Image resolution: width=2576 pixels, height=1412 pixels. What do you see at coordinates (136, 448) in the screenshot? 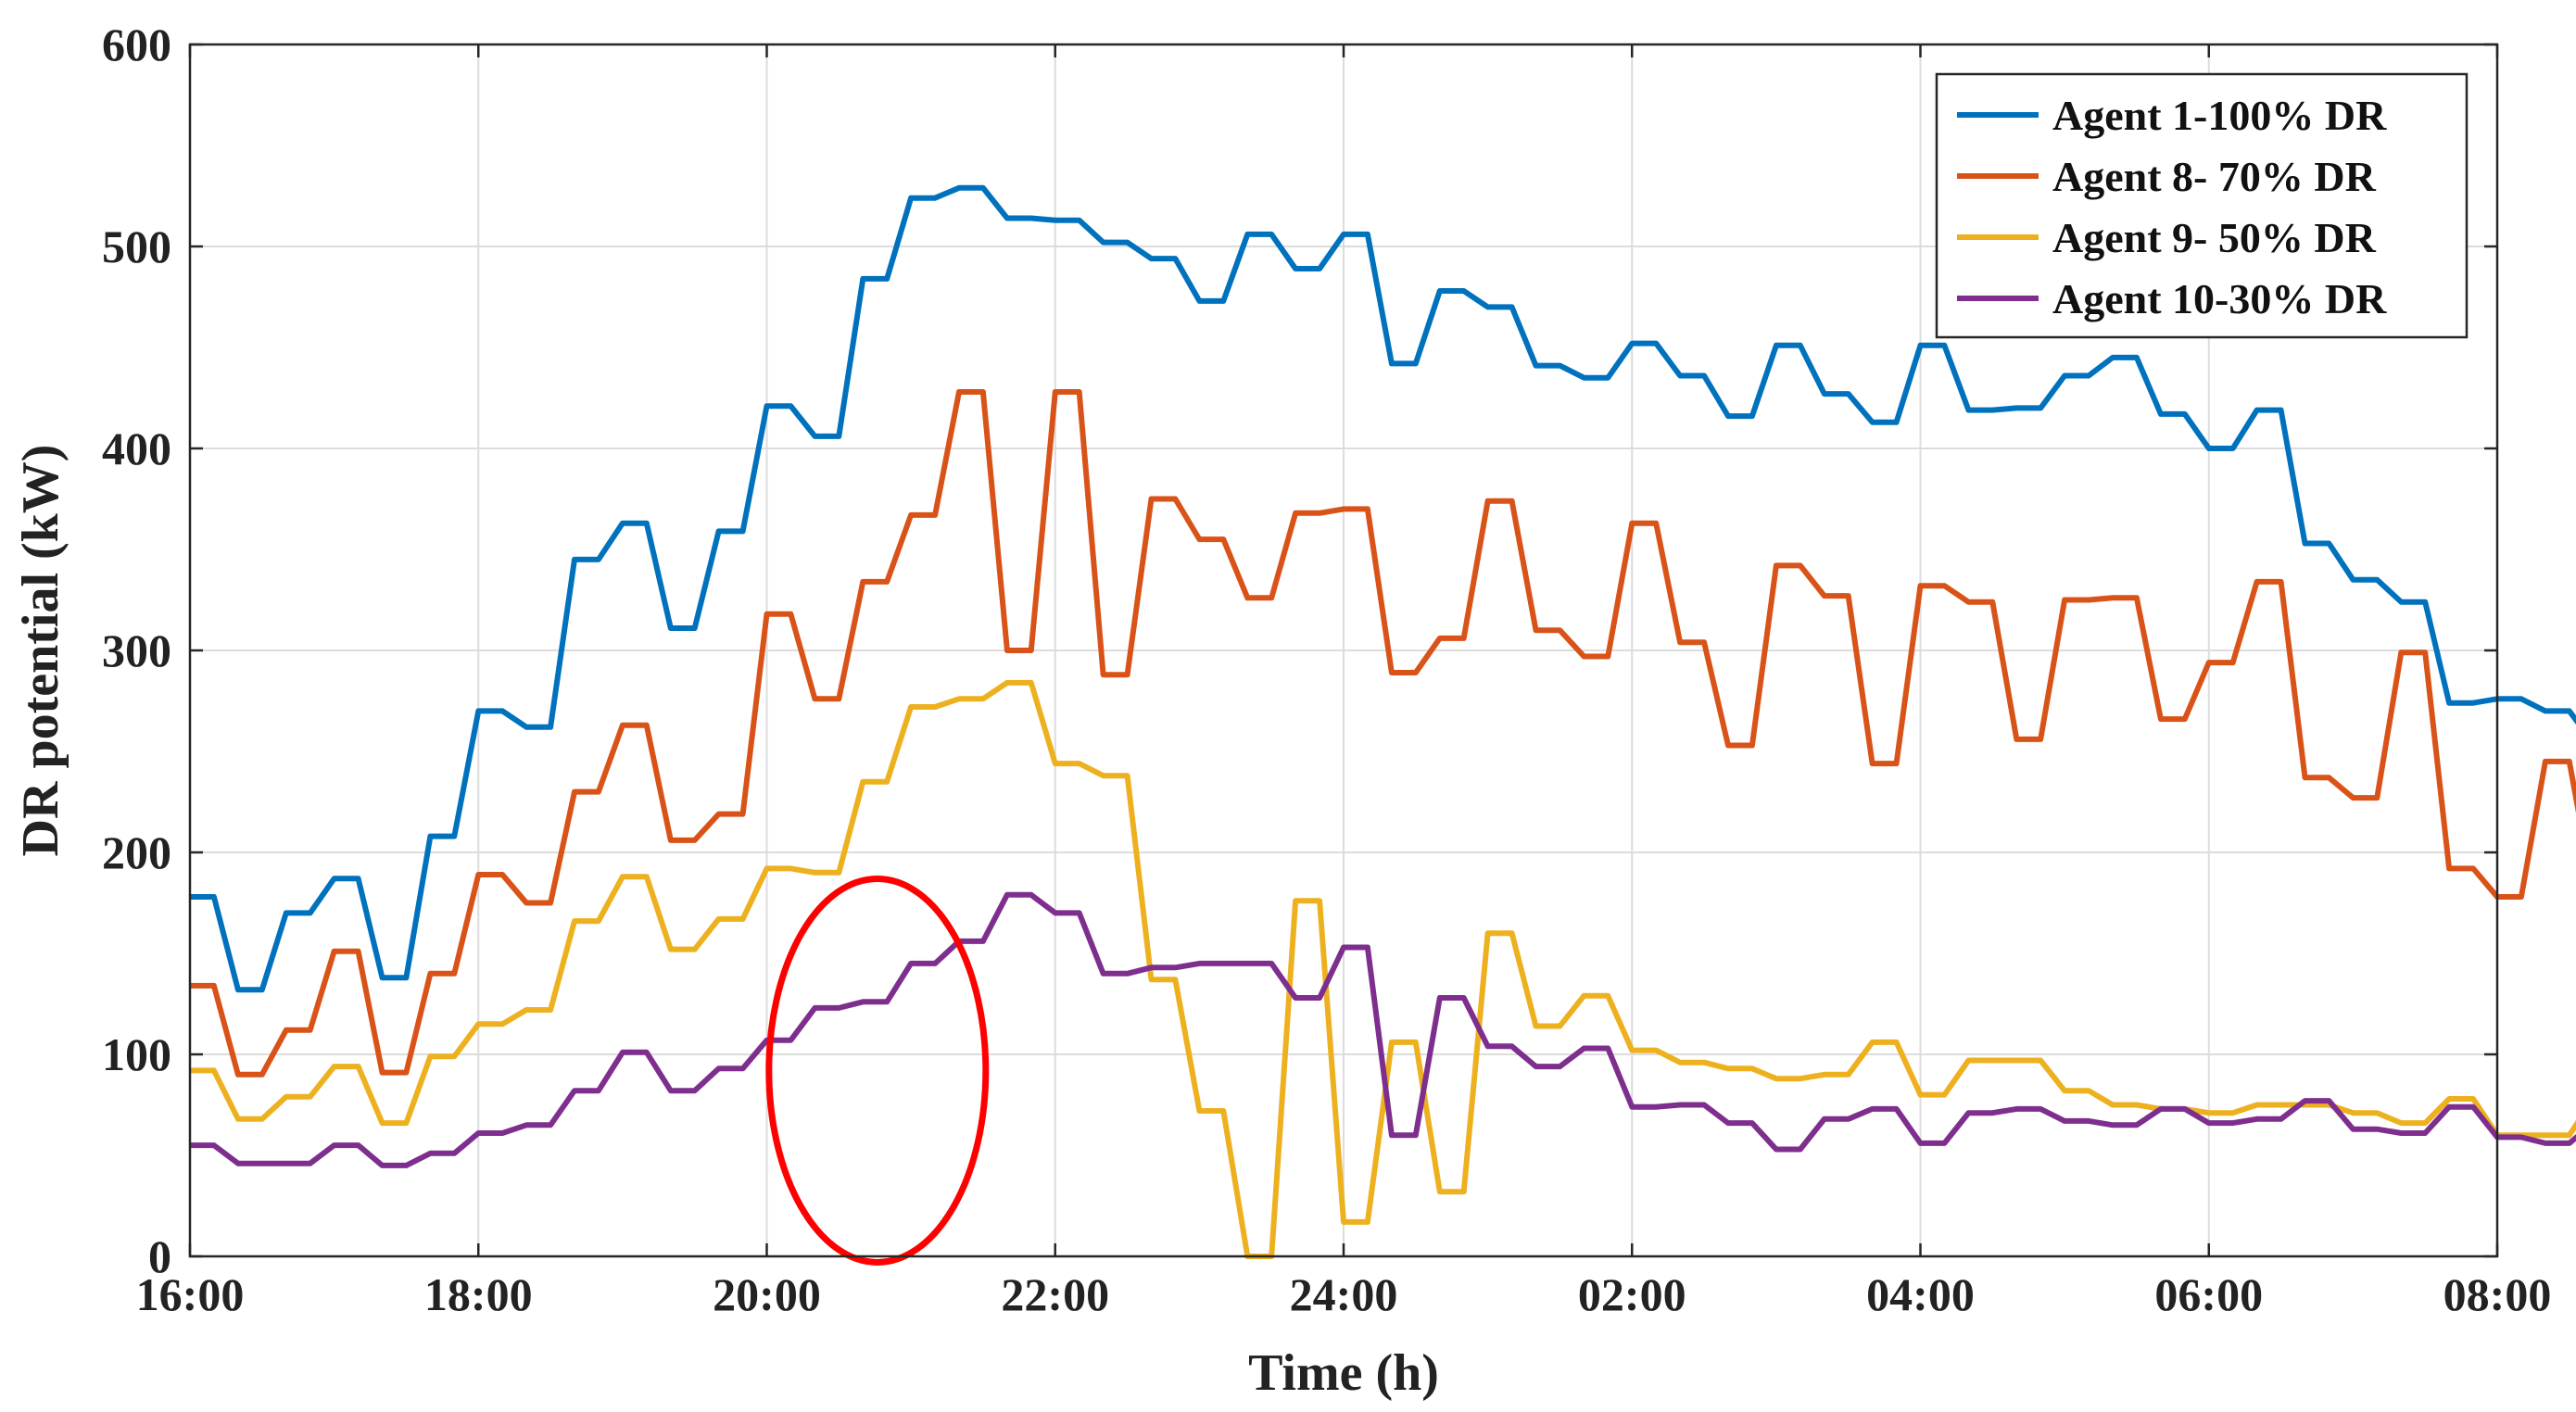
I see `y-tick-label: 400` at bounding box center [136, 448].